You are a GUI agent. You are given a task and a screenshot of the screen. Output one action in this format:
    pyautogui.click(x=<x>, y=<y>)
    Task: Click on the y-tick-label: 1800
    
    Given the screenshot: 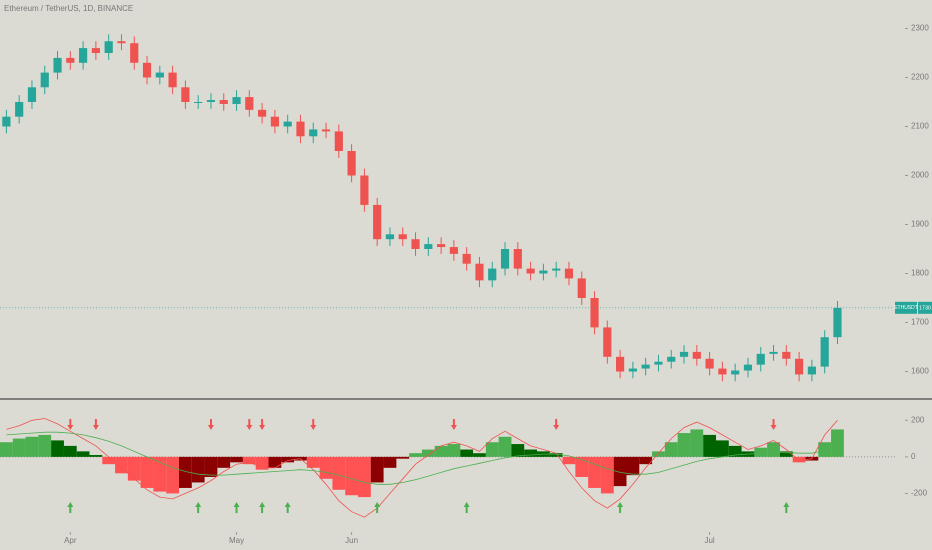 What is the action you would take?
    pyautogui.click(x=920, y=273)
    